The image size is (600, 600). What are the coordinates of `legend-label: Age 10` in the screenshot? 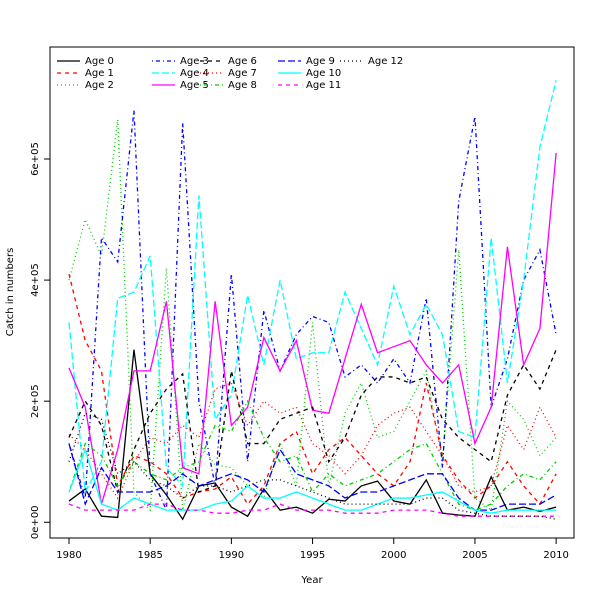 It's located at (323, 73).